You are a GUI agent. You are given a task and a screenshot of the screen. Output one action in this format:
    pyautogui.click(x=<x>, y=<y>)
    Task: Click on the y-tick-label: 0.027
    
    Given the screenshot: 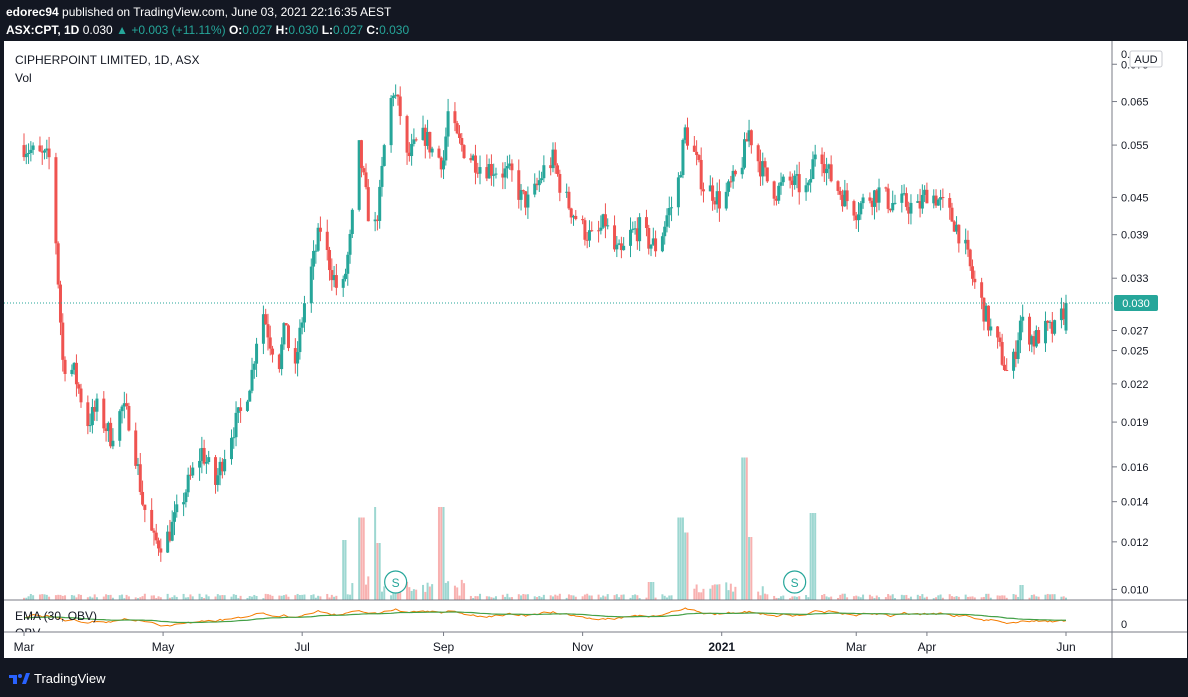 What is the action you would take?
    pyautogui.click(x=1135, y=332)
    